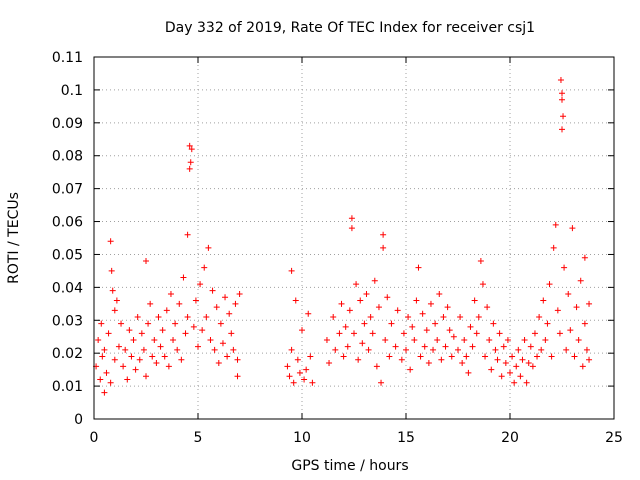  Describe the element at coordinates (406, 438) in the screenshot. I see `x-tick-label: 15` at that location.